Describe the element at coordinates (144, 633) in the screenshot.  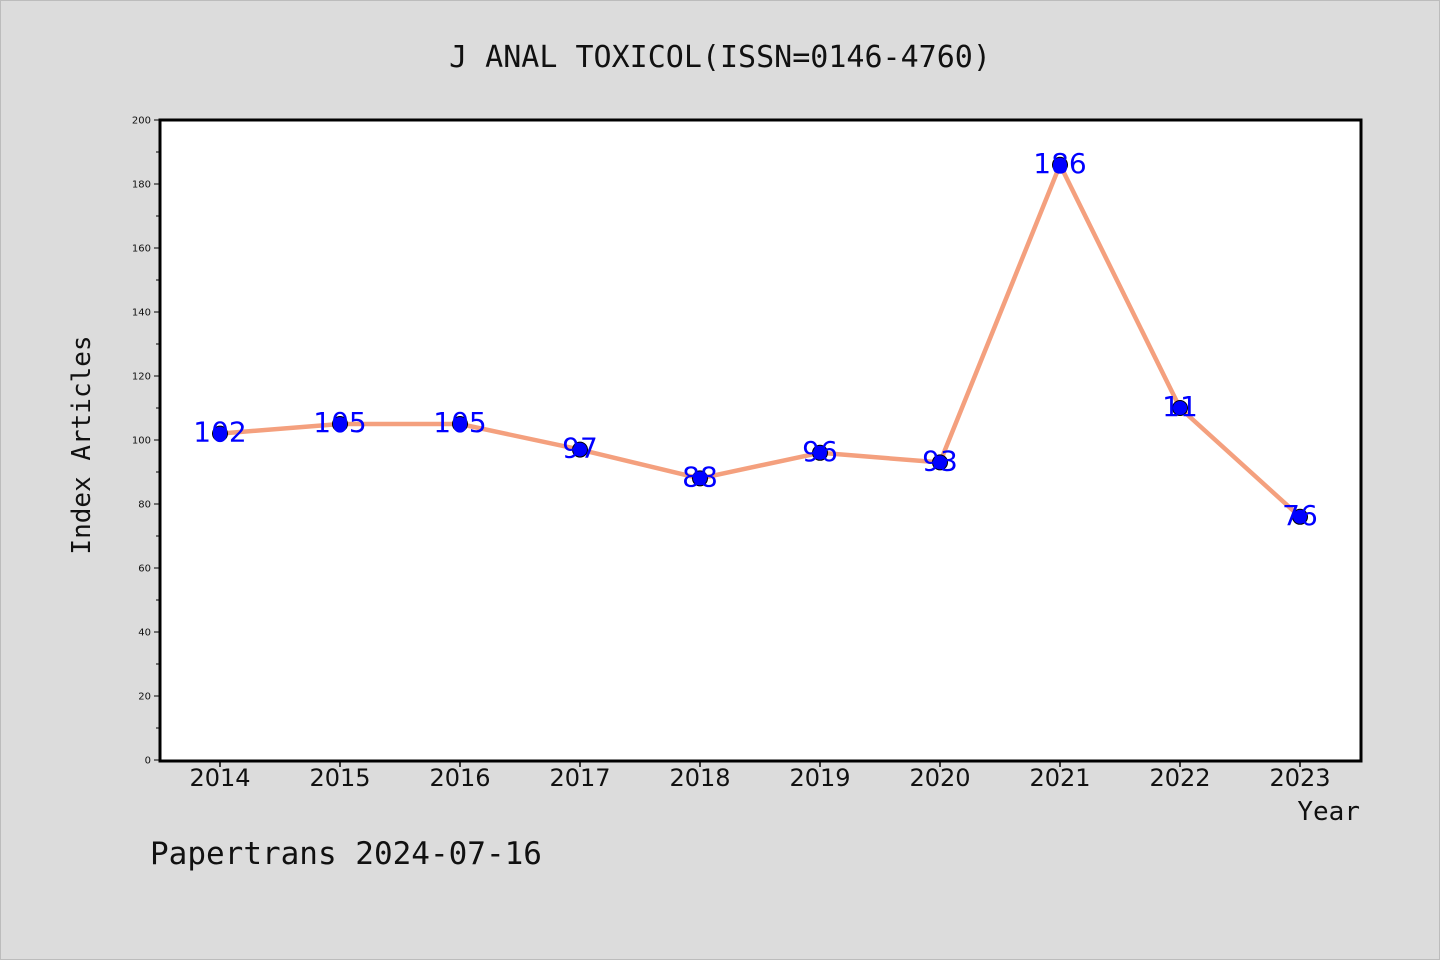
I see `y-tick-label: 40` at that location.